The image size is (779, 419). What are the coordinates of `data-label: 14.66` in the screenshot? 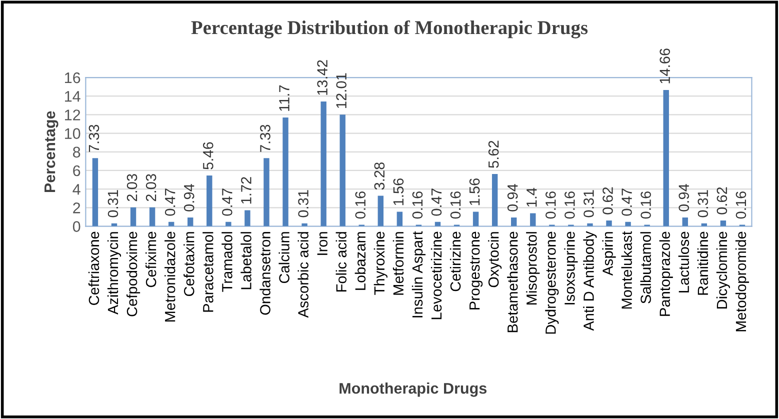 It's located at (665, 66).